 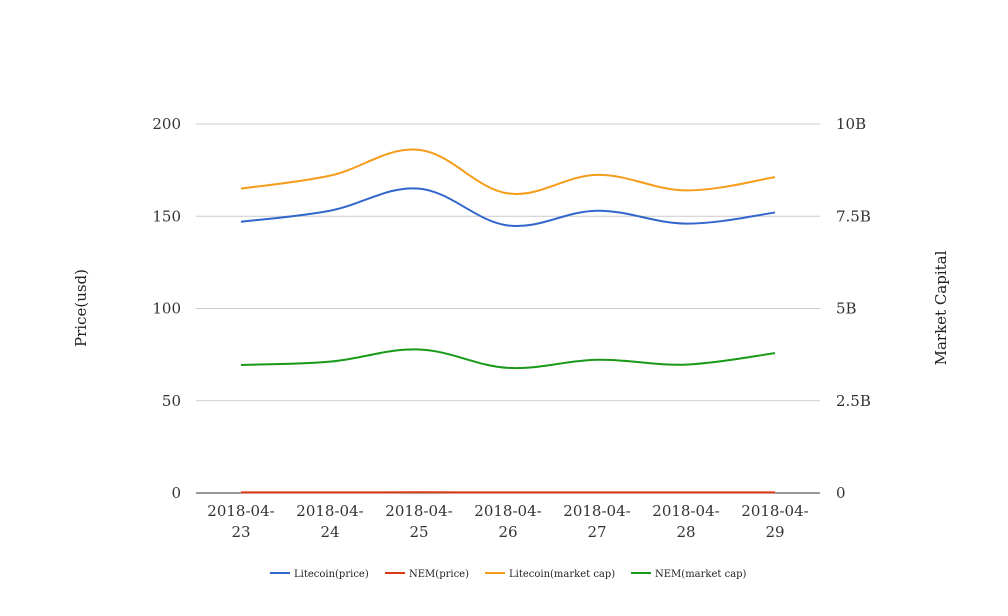 What do you see at coordinates (329, 532) in the screenshot?
I see `x-tick-label-line: 24` at bounding box center [329, 532].